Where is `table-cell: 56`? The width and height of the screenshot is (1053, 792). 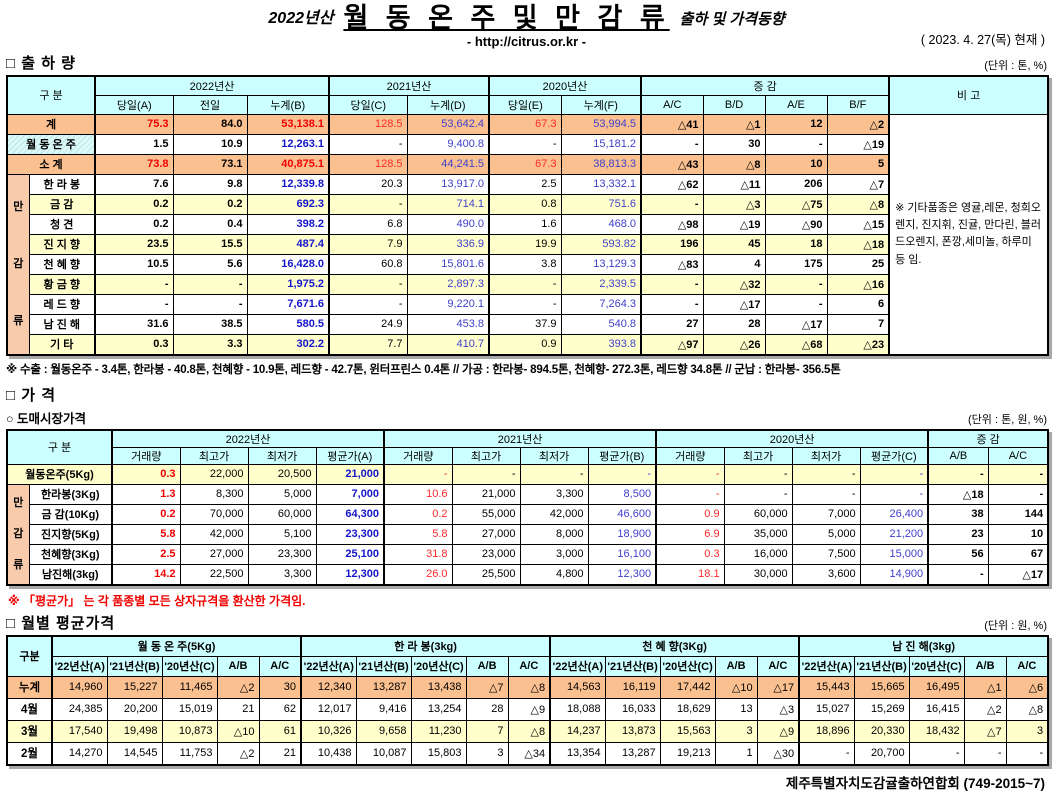 table-cell: 56 is located at coordinates (958, 554).